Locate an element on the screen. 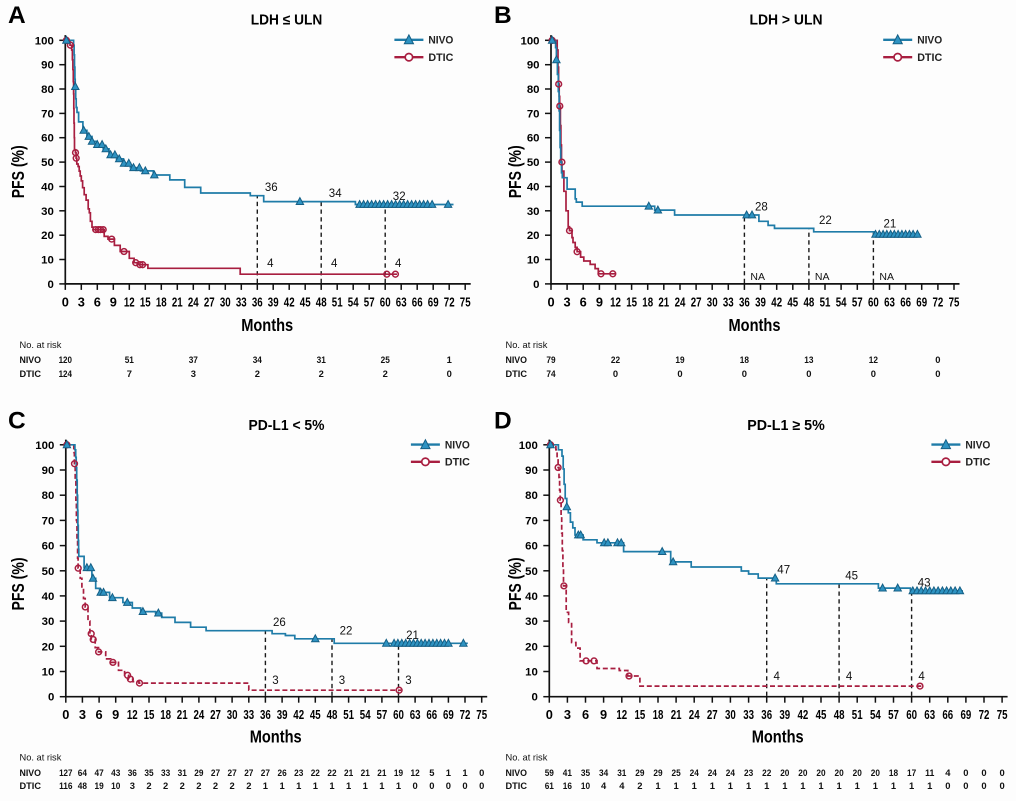 Image resolution: width=1016 pixels, height=801 pixels. svg-text: 75 is located at coordinates (481, 714).